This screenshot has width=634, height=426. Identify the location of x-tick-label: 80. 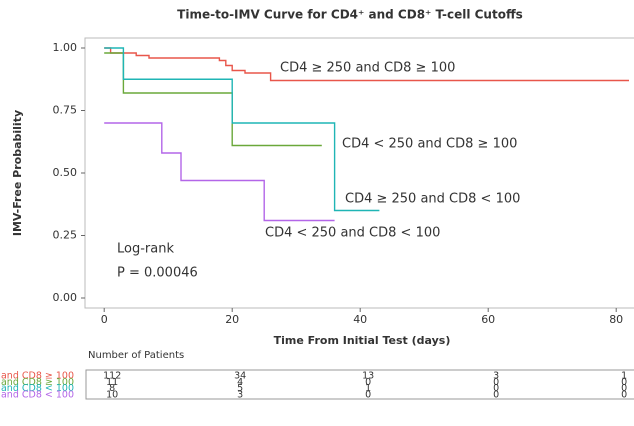
(616, 319).